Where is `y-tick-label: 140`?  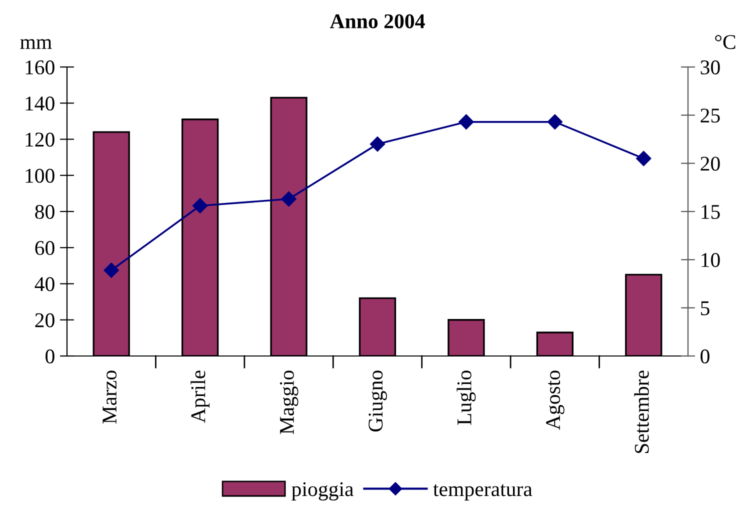
y-tick-label: 140 is located at coordinates (40, 103).